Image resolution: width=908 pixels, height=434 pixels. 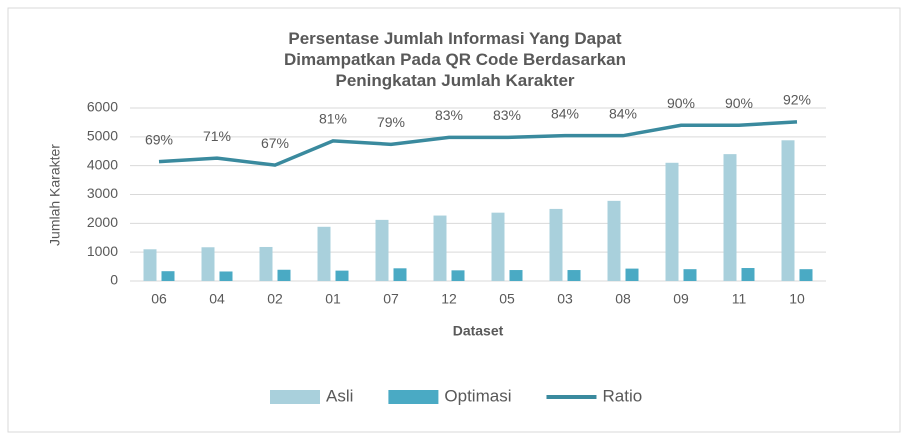 I want to click on y-tick-label: 0, so click(x=114, y=280).